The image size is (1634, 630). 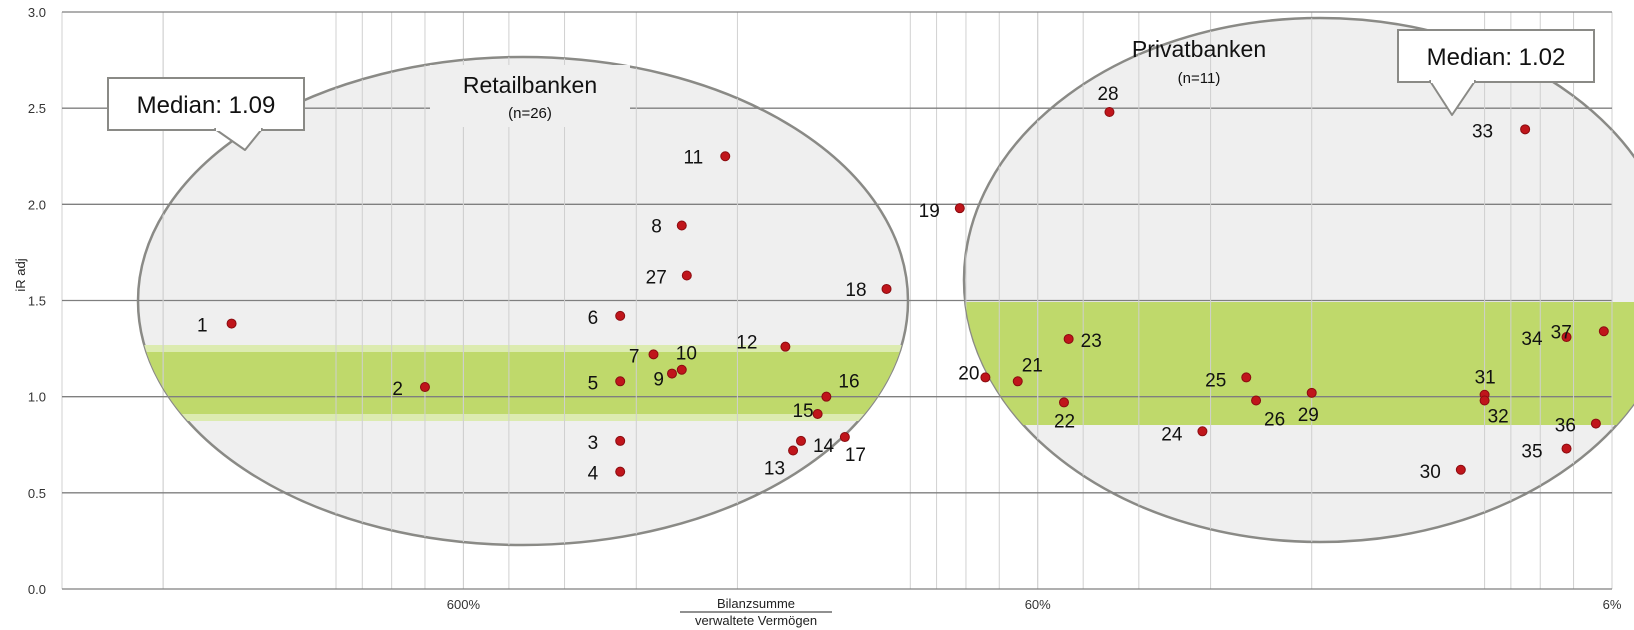 I want to click on privatbanken-median-text: Median: 1.02, so click(x=1496, y=57).